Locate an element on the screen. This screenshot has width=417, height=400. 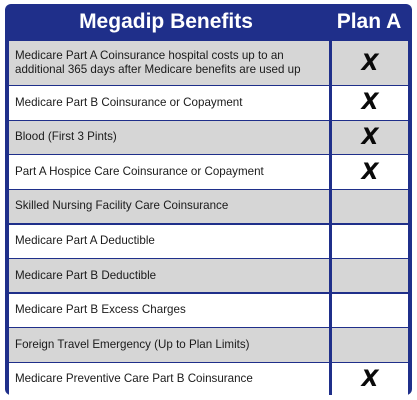
table-header: Megadip Benefits Plan A is located at coordinates (208, 22).